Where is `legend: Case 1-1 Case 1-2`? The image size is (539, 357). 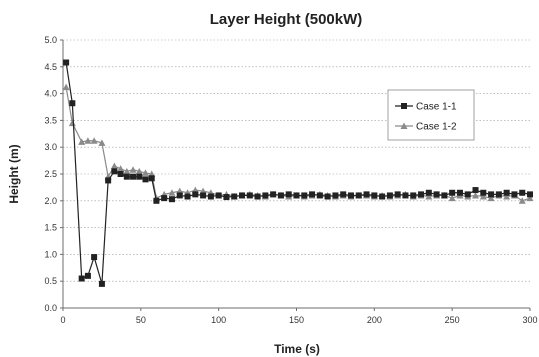
legend: Case 1-1 Case 1-2 is located at coordinates (431, 115).